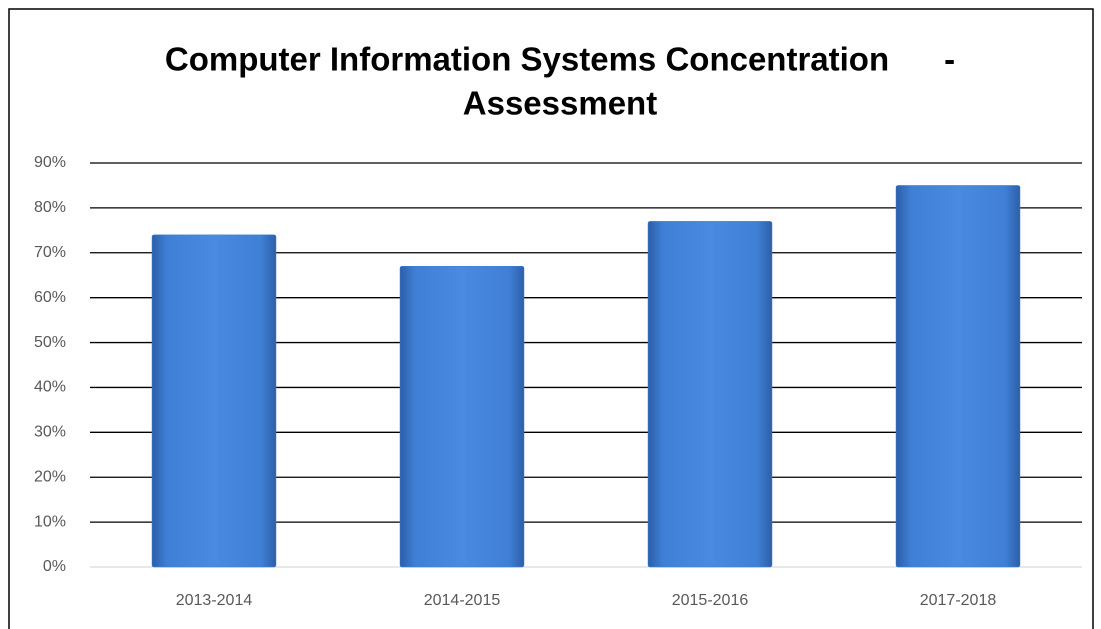 The image size is (1101, 629). What do you see at coordinates (50, 252) in the screenshot?
I see `y-tick-label: 70%` at bounding box center [50, 252].